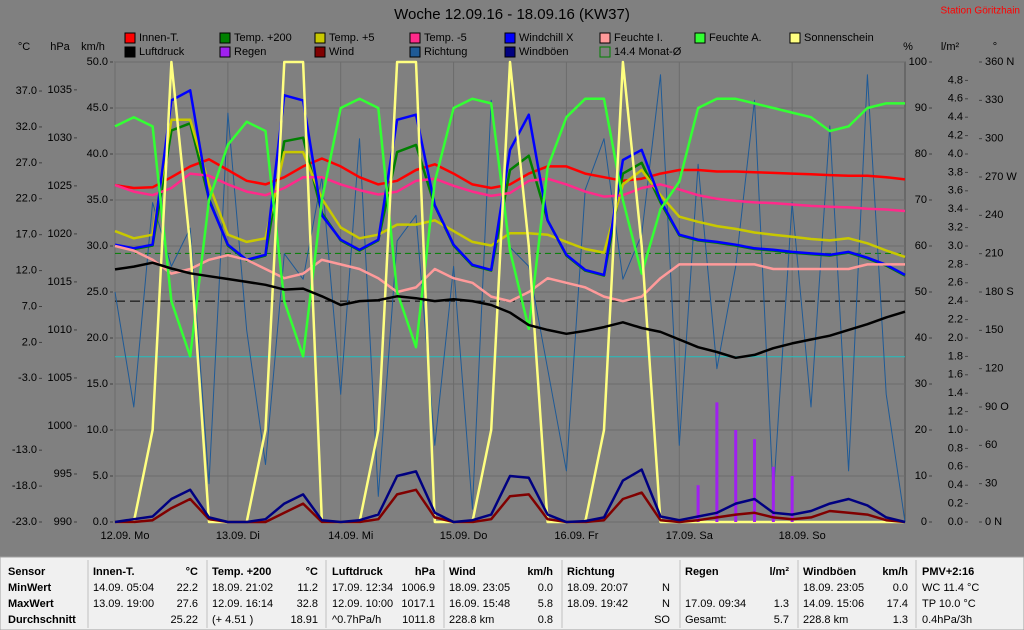 The image size is (1024, 630). What do you see at coordinates (97, 430) in the screenshot?
I see `y-tick-label: 10.0` at bounding box center [97, 430].